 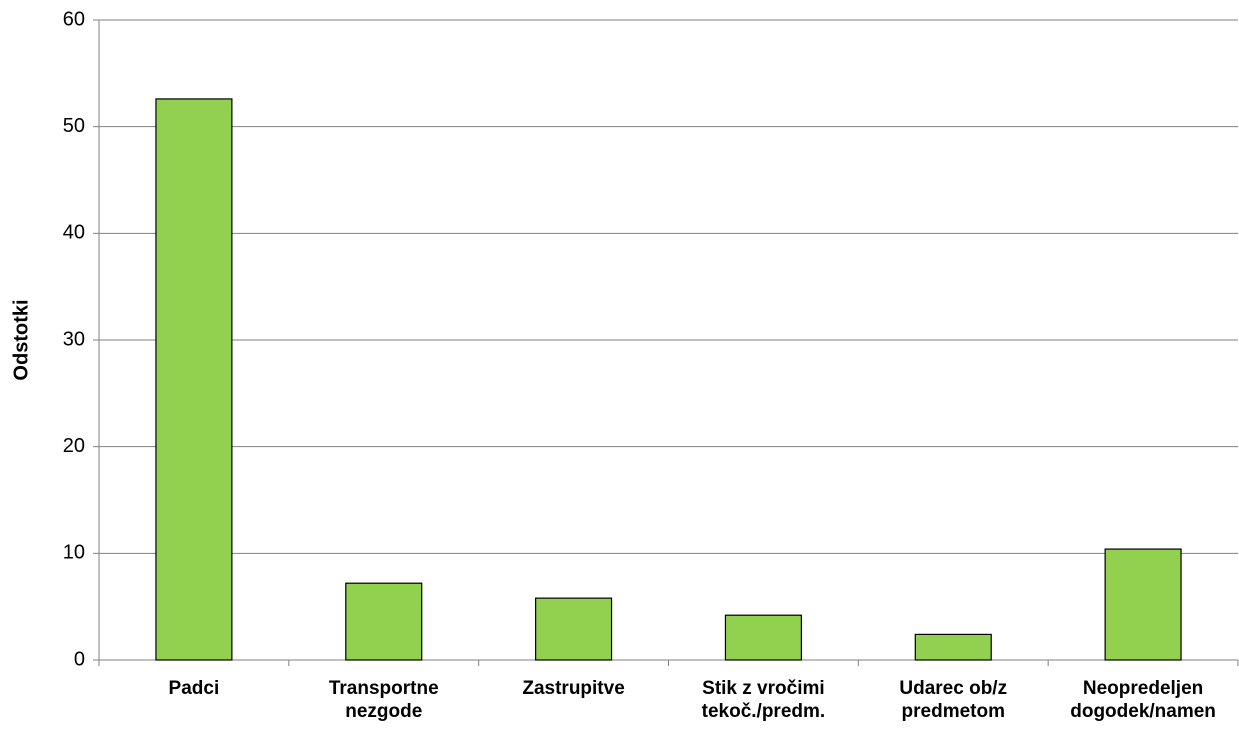 What do you see at coordinates (763, 700) in the screenshot?
I see `x-tick-label: Stik z vročimi tekoč./predm.` at bounding box center [763, 700].